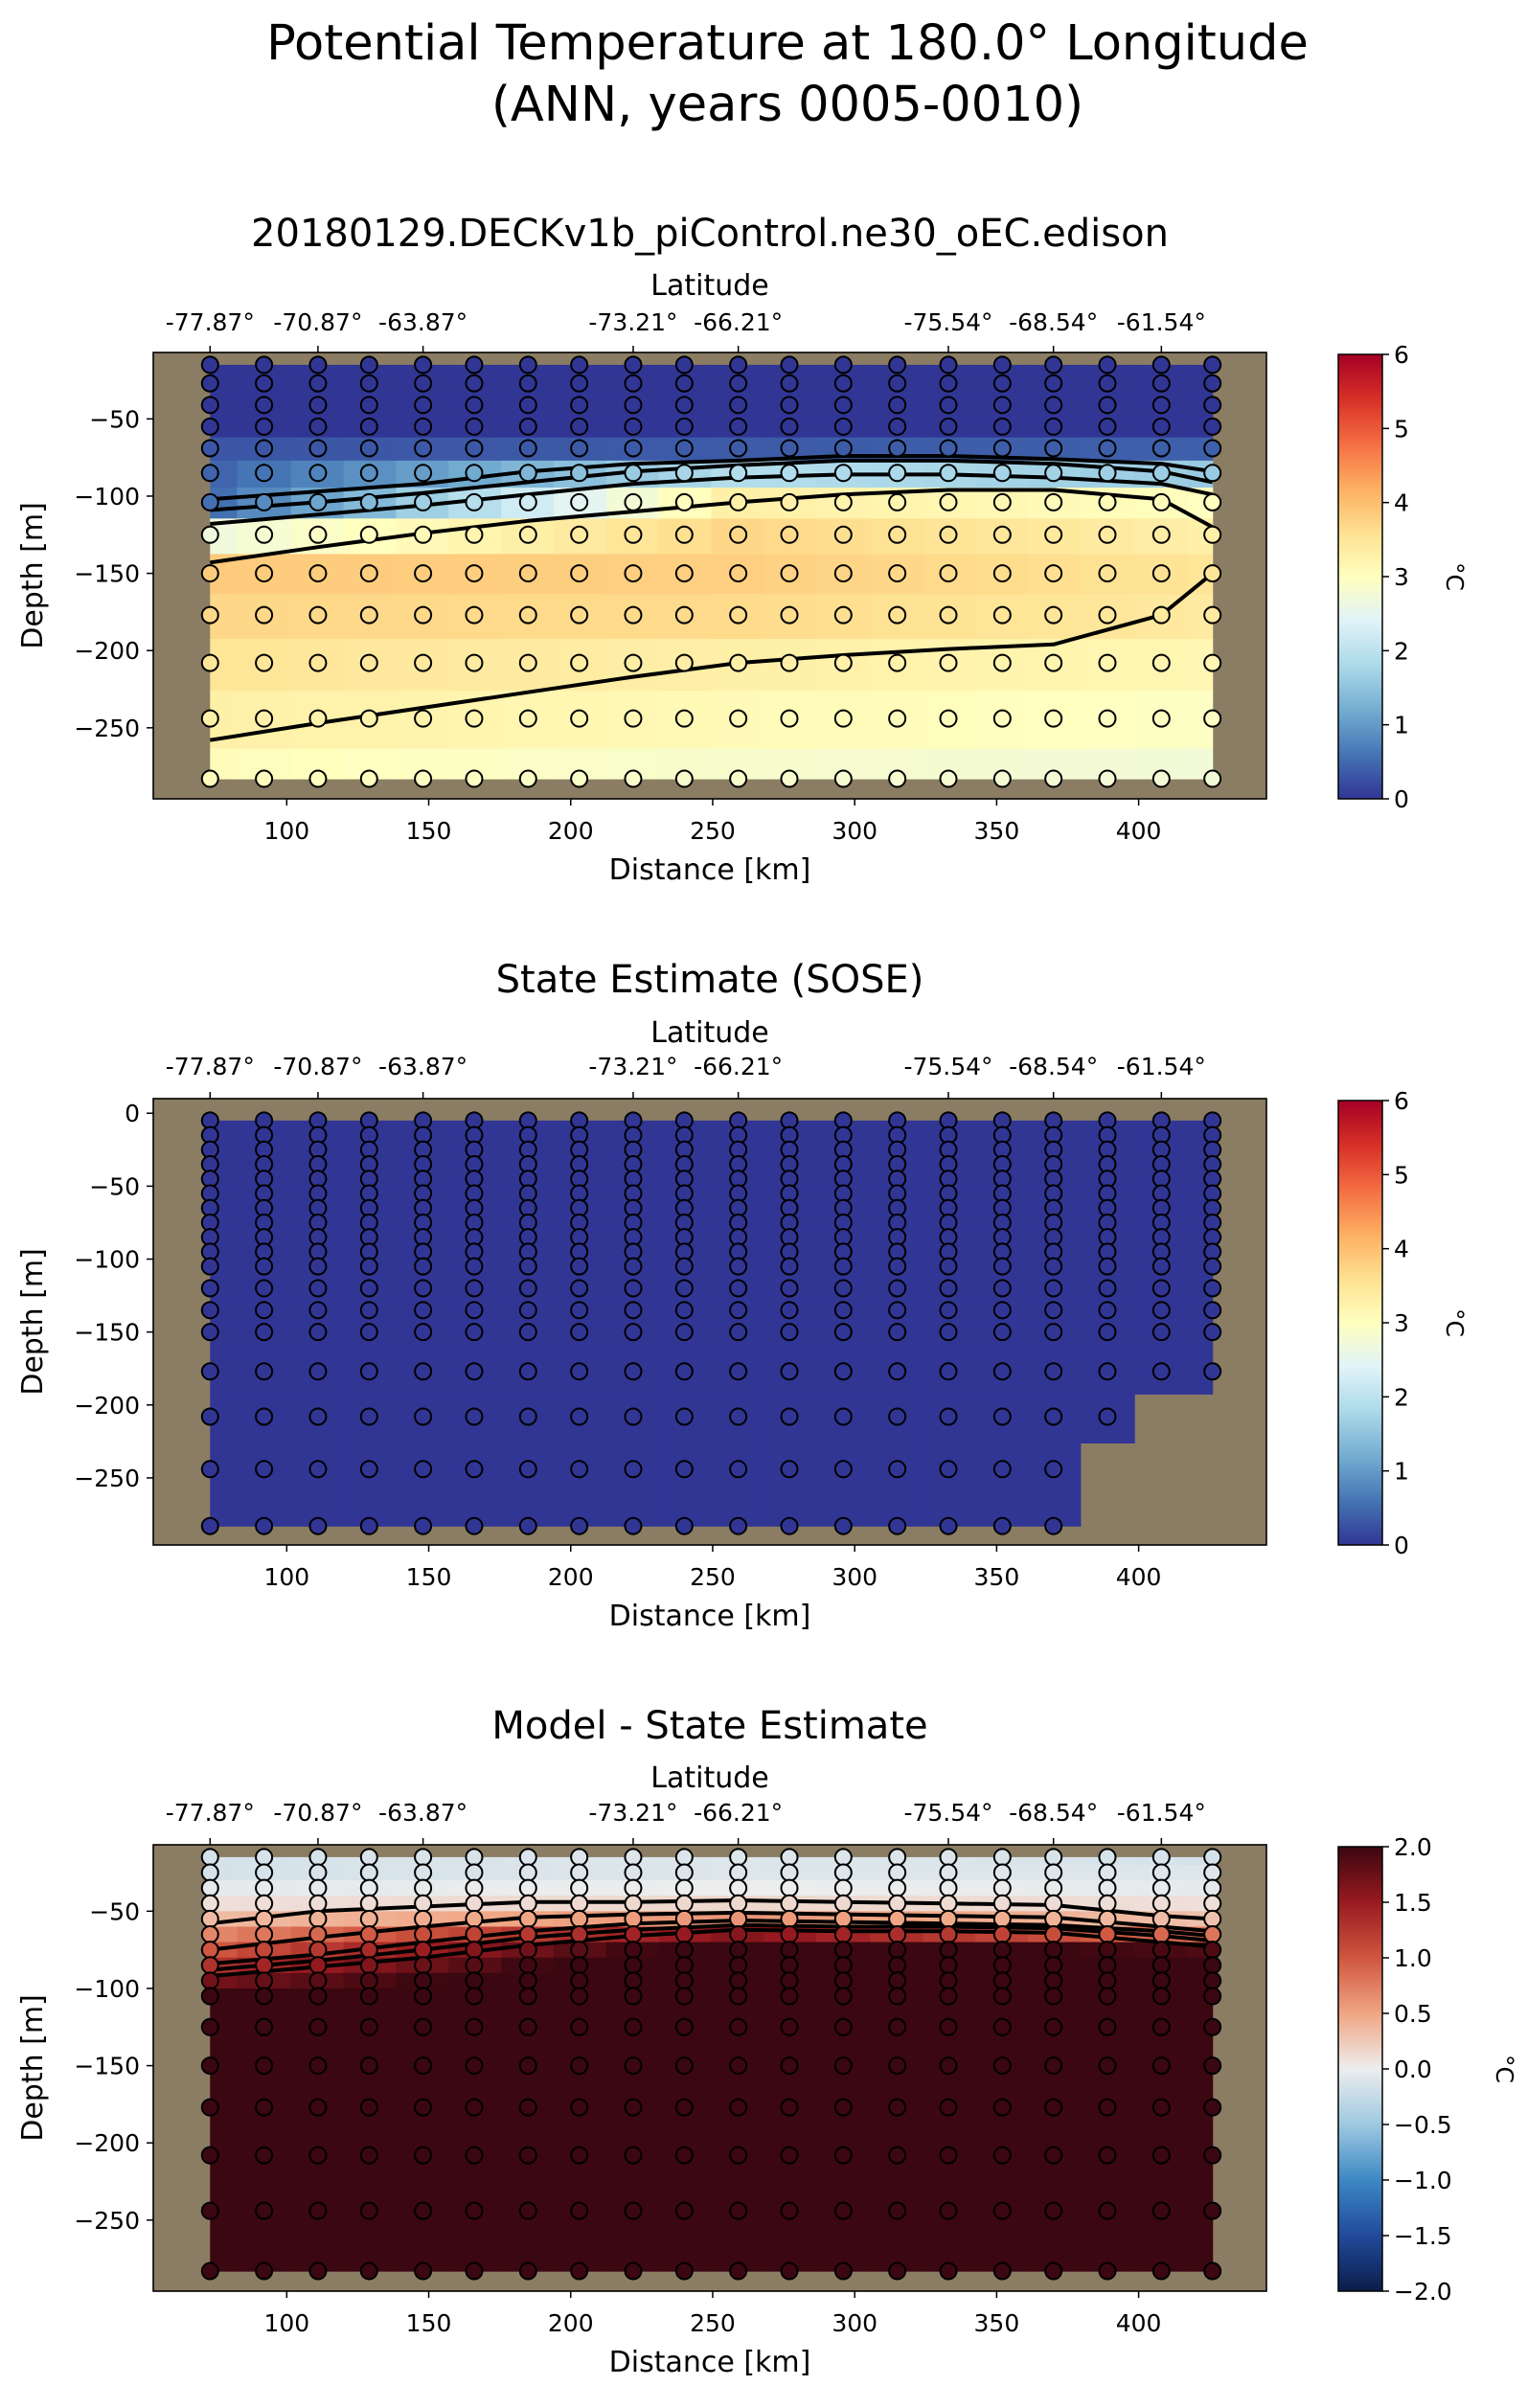  I want to click on x-tick-label: 300, so click(854, 1577).